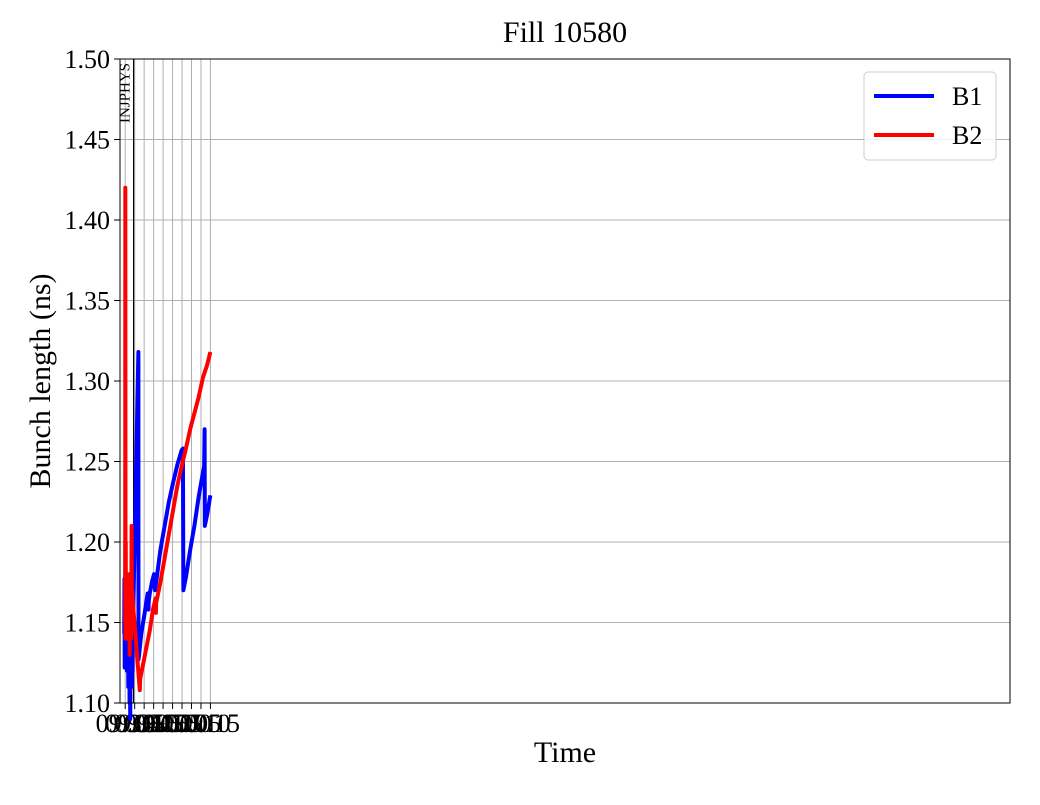 The image size is (1040, 805). What do you see at coordinates (88, 140) in the screenshot?
I see `y-tick-label: 1.45` at bounding box center [88, 140].